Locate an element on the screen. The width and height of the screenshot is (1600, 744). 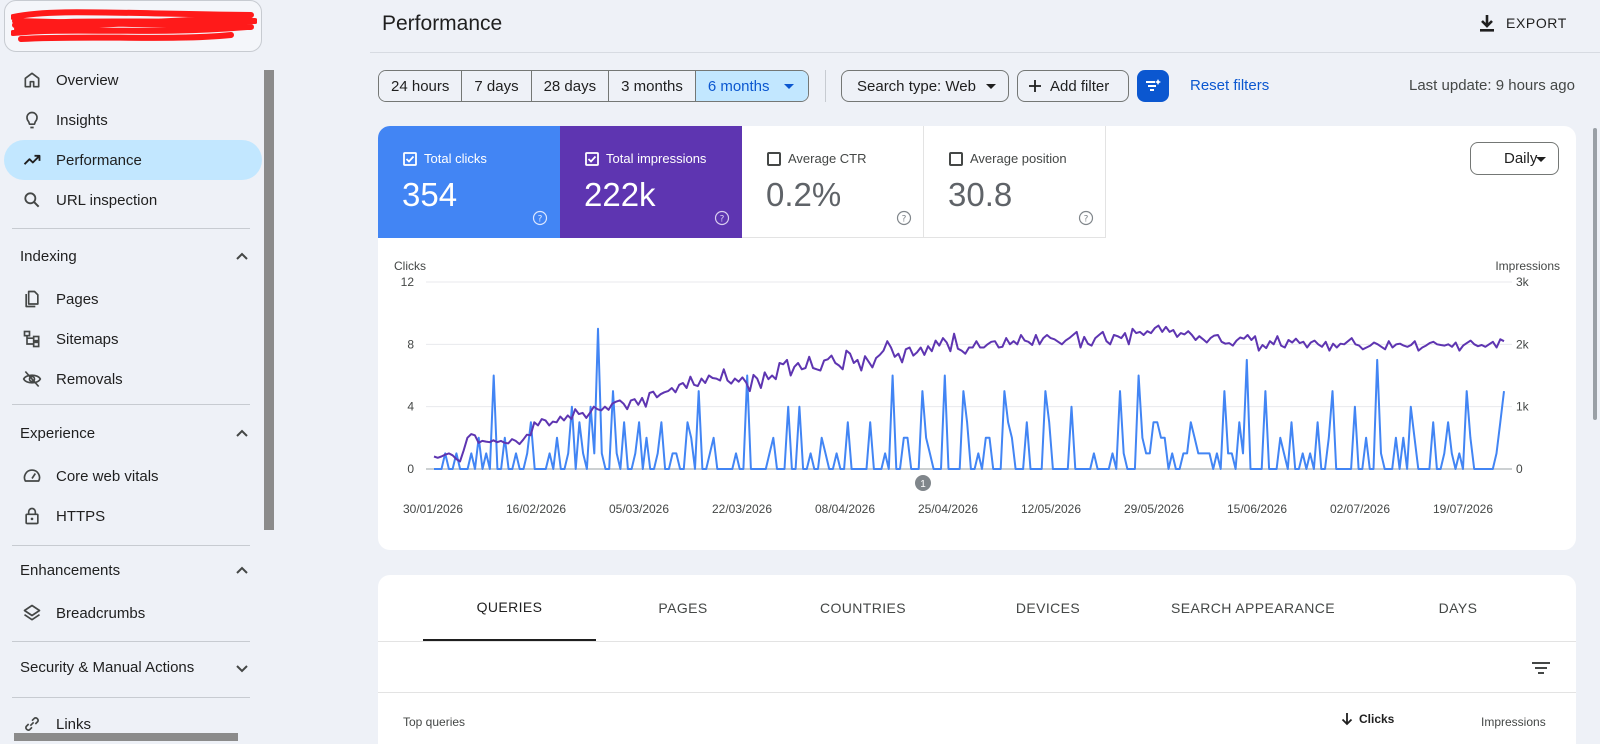
y-tick-label-right: 3k is located at coordinates (1523, 282).